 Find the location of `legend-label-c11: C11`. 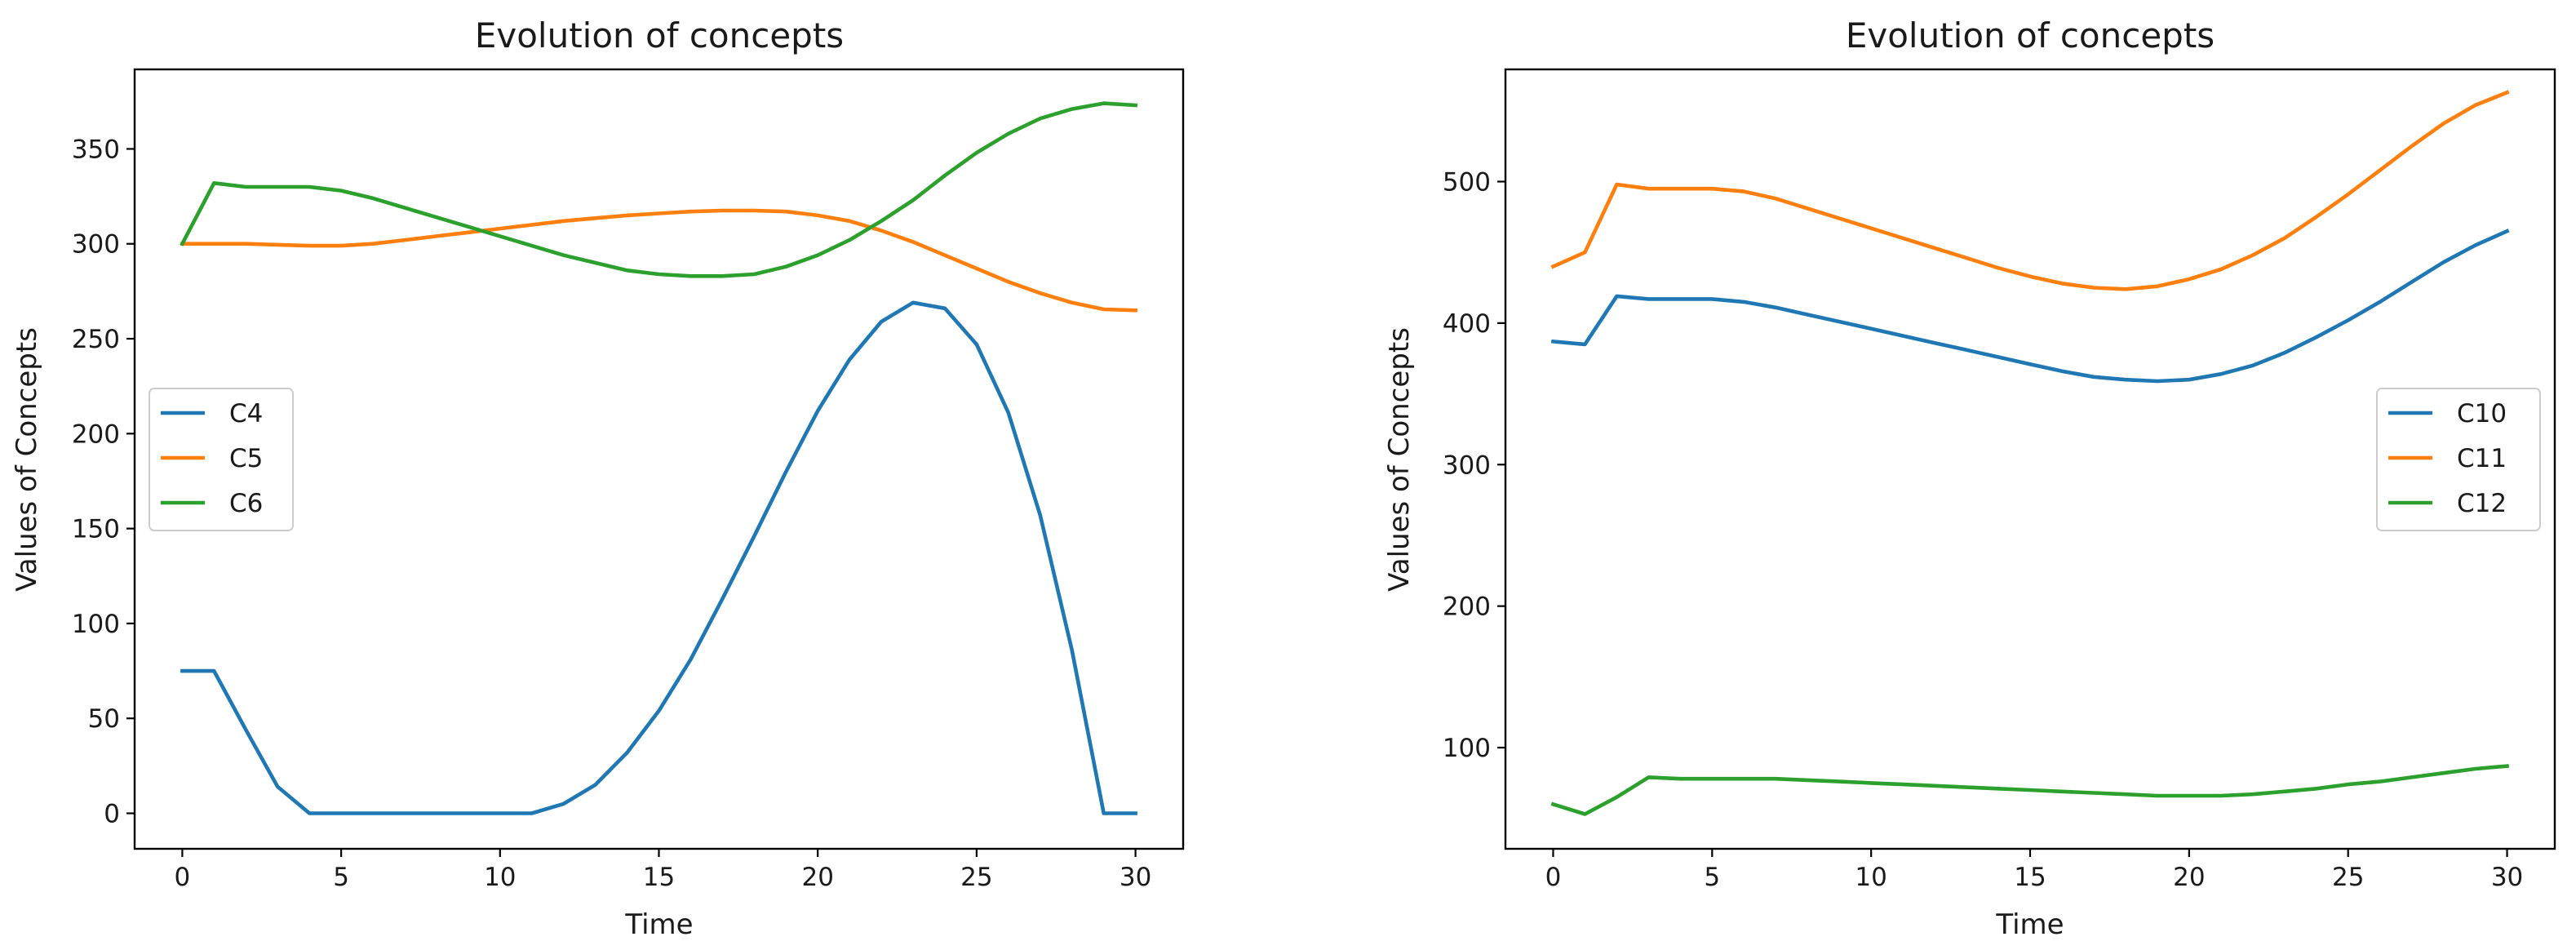

legend-label-c11: C11 is located at coordinates (2482, 458).